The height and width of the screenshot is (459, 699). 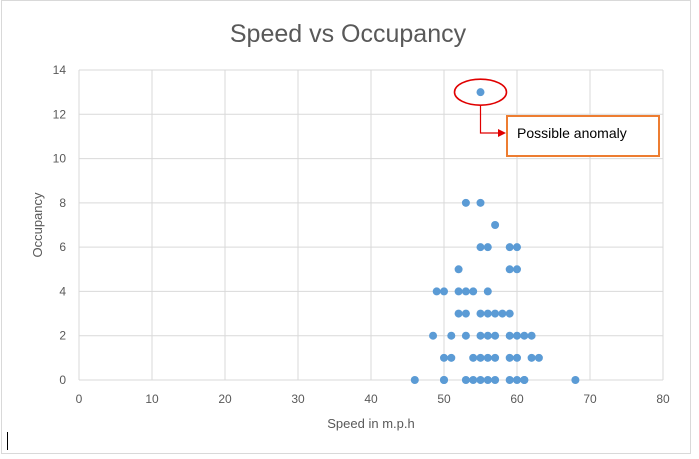 I want to click on anomaly-arrowhead, so click(x=502, y=133).